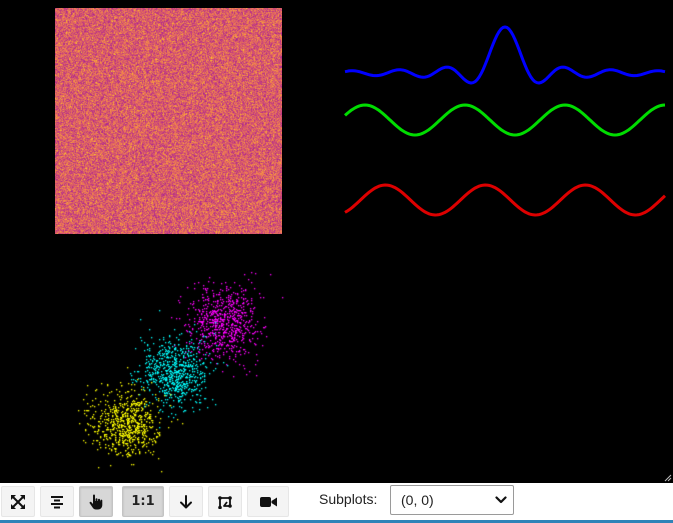  I want to click on red-sine-line, so click(505, 200).